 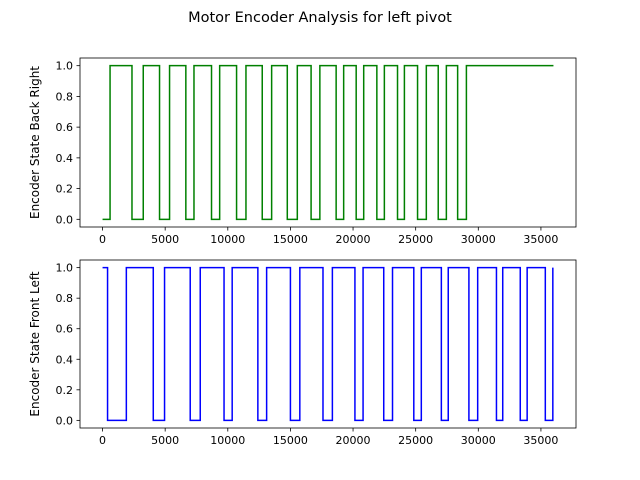 What do you see at coordinates (35, 343) in the screenshot?
I see `y-axis-label-front-left: Encoder State Front Left` at bounding box center [35, 343].